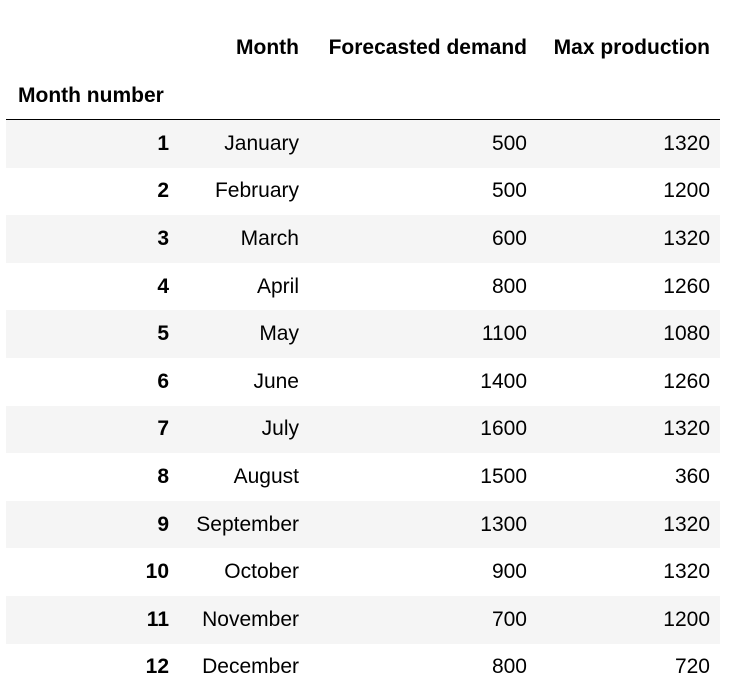 Image resolution: width=748 pixels, height=698 pixels. What do you see at coordinates (692, 667) in the screenshot?
I see `cell-max-production: 720` at bounding box center [692, 667].